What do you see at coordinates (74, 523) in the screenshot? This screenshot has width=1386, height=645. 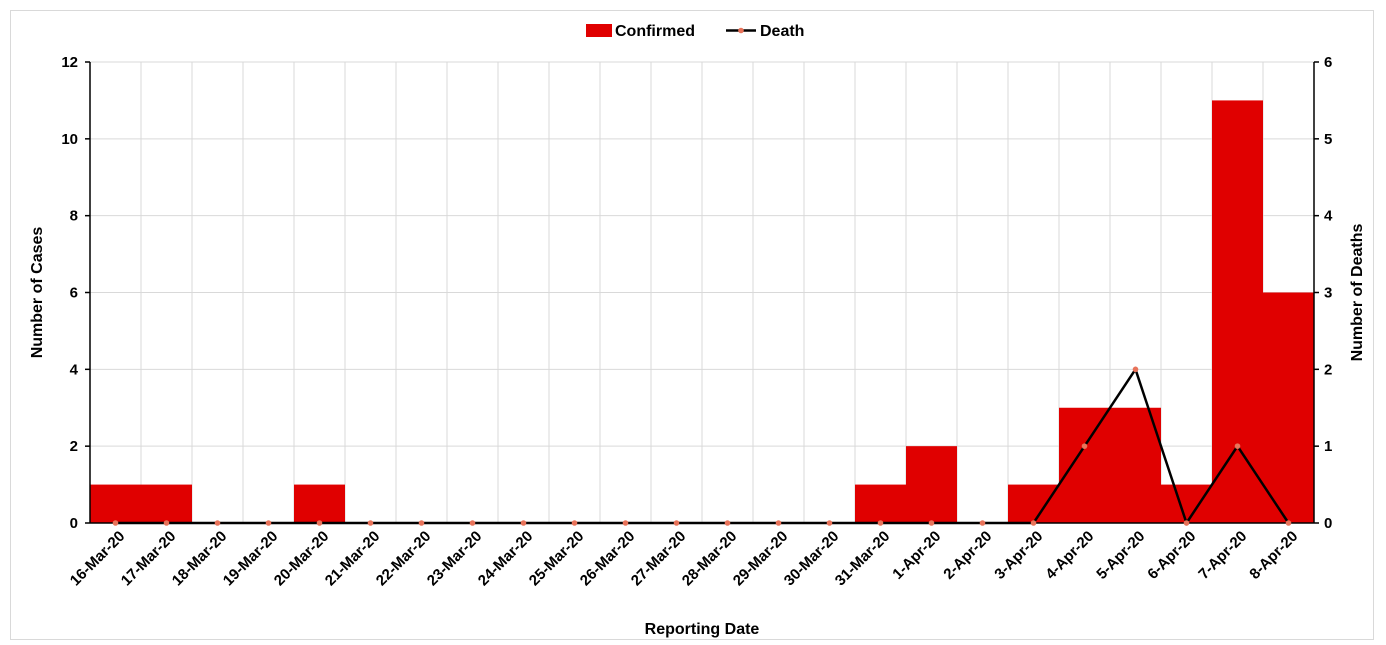 I see `y-tick-label-0: 0` at bounding box center [74, 523].